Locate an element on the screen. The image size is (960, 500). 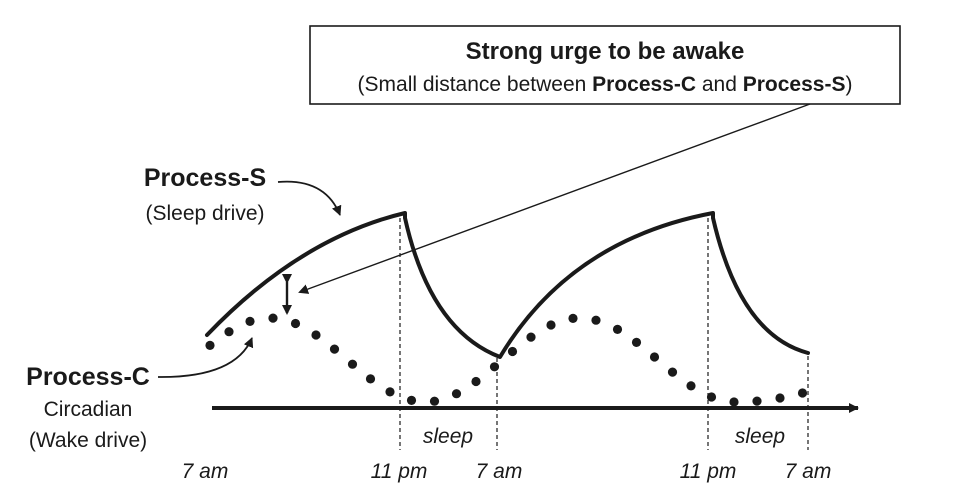
process-s-pointer-arrow is located at coordinates (309, 198).